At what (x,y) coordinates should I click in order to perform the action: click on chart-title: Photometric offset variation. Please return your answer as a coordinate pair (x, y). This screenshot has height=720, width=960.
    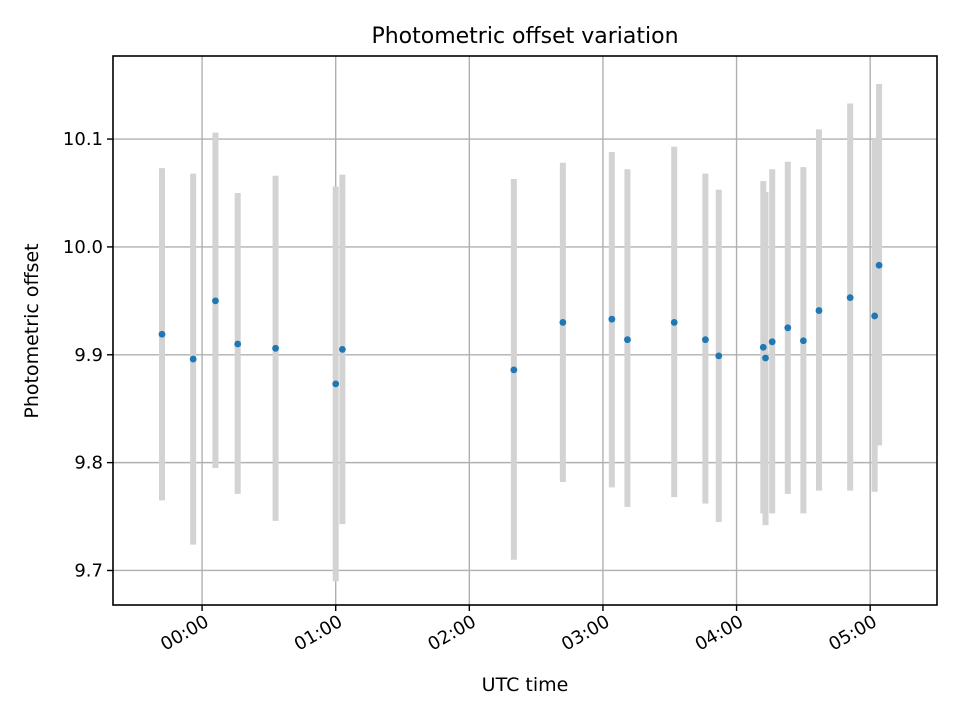
    Looking at the image, I should click on (524, 36).